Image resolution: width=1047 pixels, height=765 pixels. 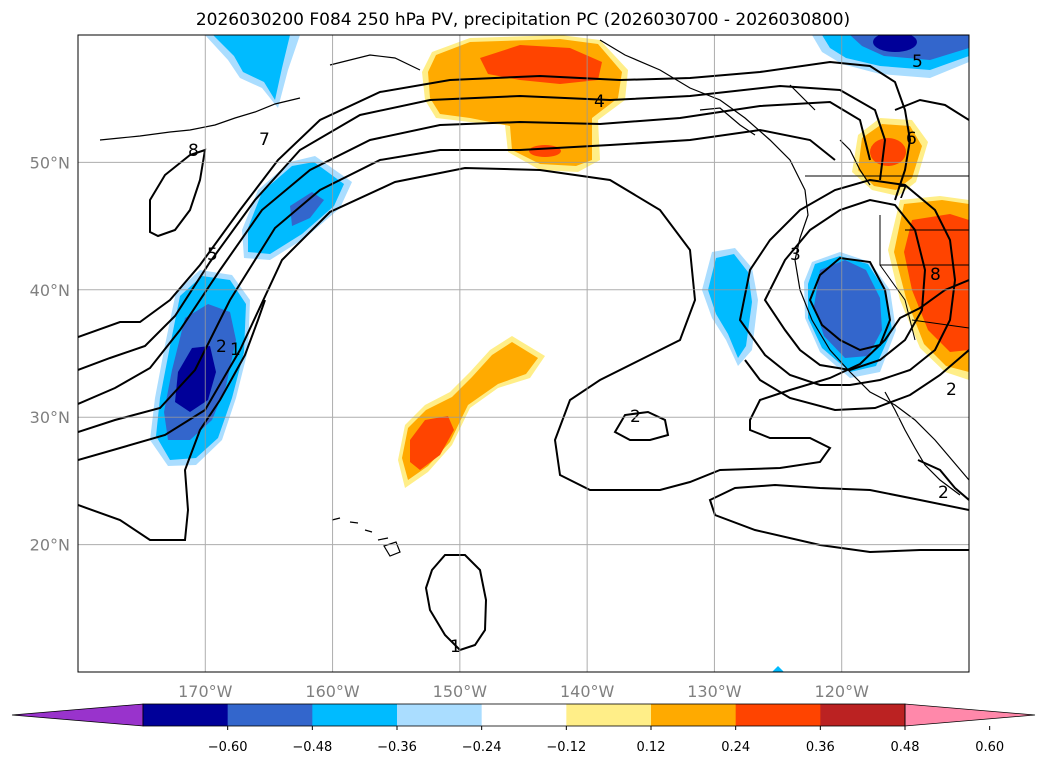 What do you see at coordinates (795, 255) in the screenshot?
I see `contour-label: 3` at bounding box center [795, 255].